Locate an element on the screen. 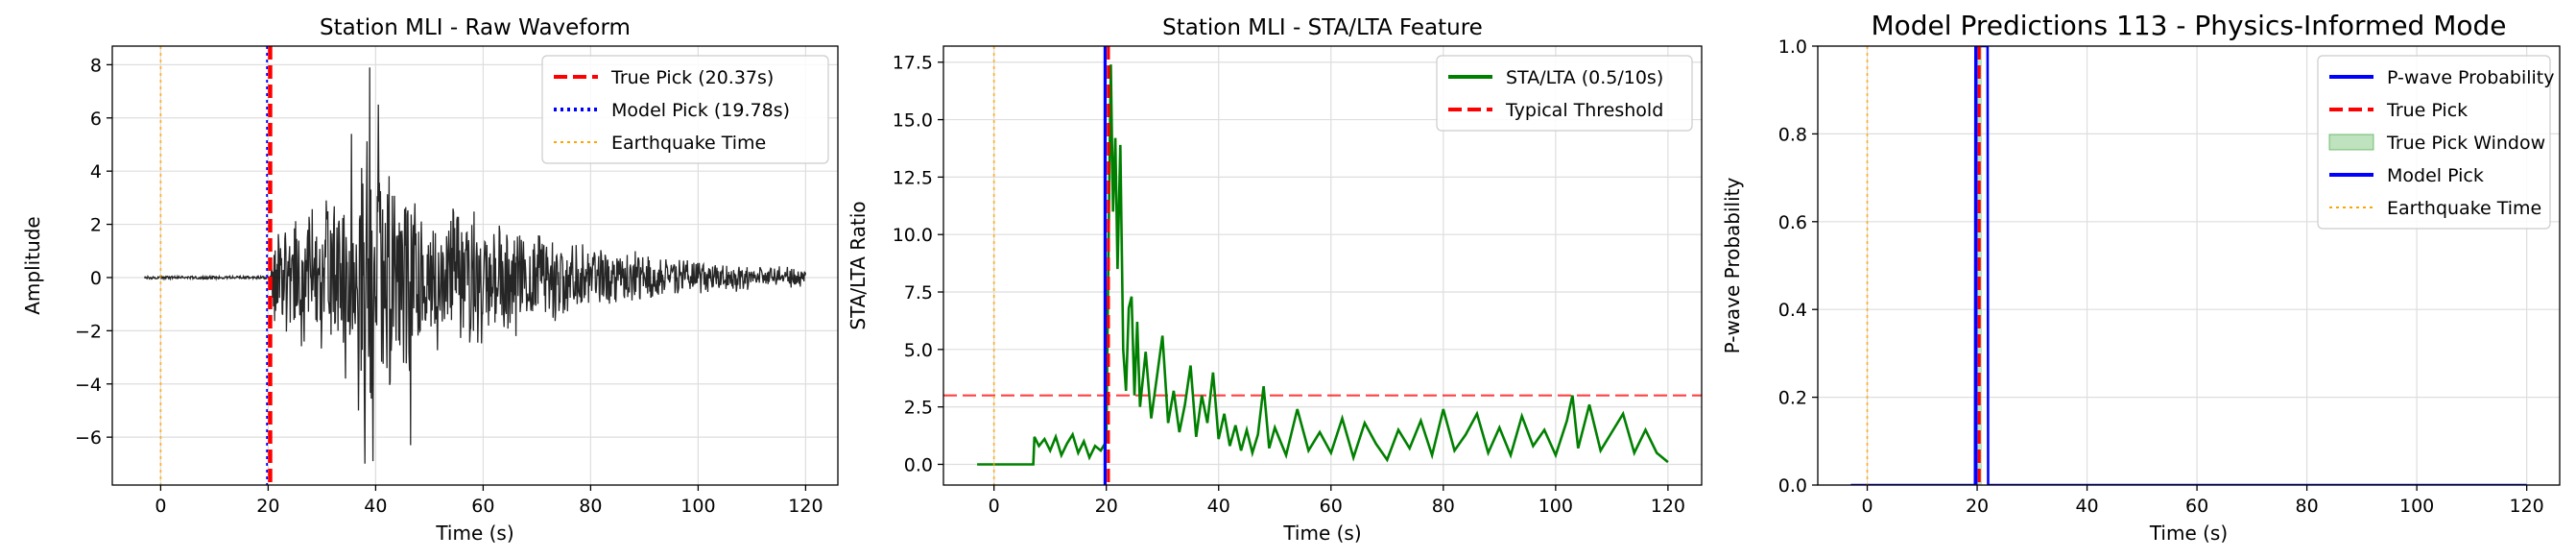  y-axis-label: P-wave Probability is located at coordinates (1732, 266).